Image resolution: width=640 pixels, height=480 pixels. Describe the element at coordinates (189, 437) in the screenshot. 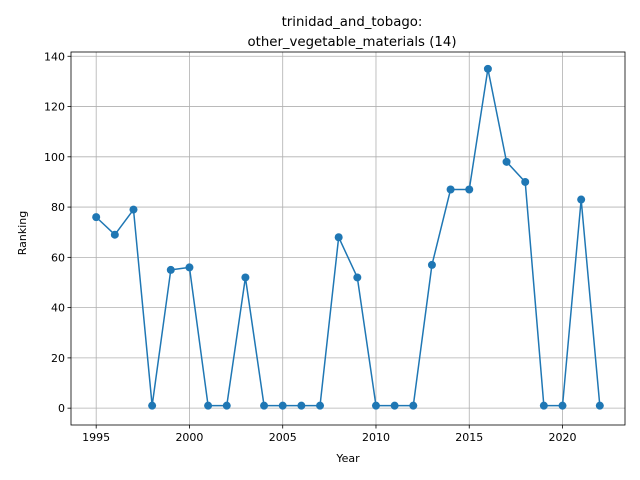

I see `x-tick-label: 2000` at that location.